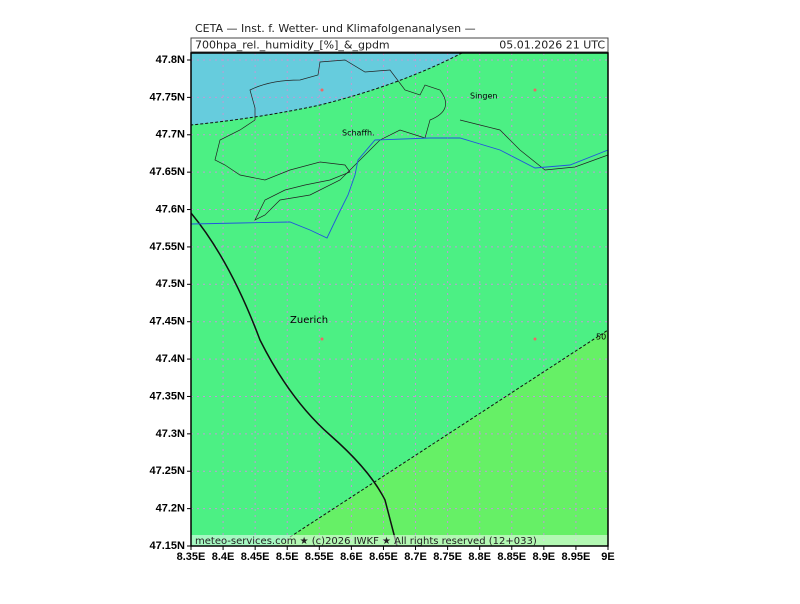 Image resolution: width=800 pixels, height=604 pixels. What do you see at coordinates (170, 284) in the screenshot?
I see `y-tick-label: 47.5N` at bounding box center [170, 284].